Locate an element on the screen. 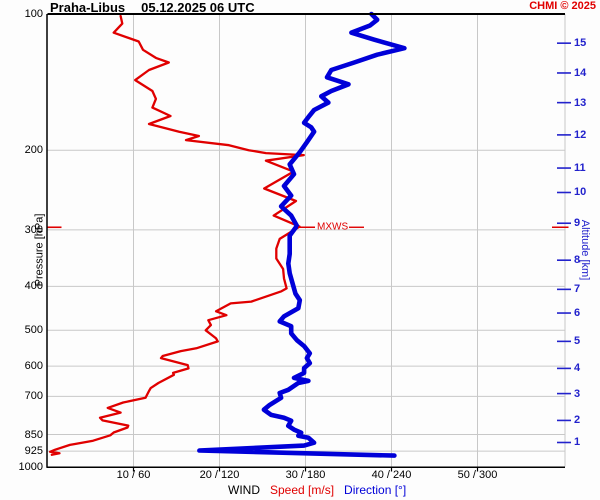 The width and height of the screenshot is (600, 500). mxws-annotation: MXWS is located at coordinates (333, 227).